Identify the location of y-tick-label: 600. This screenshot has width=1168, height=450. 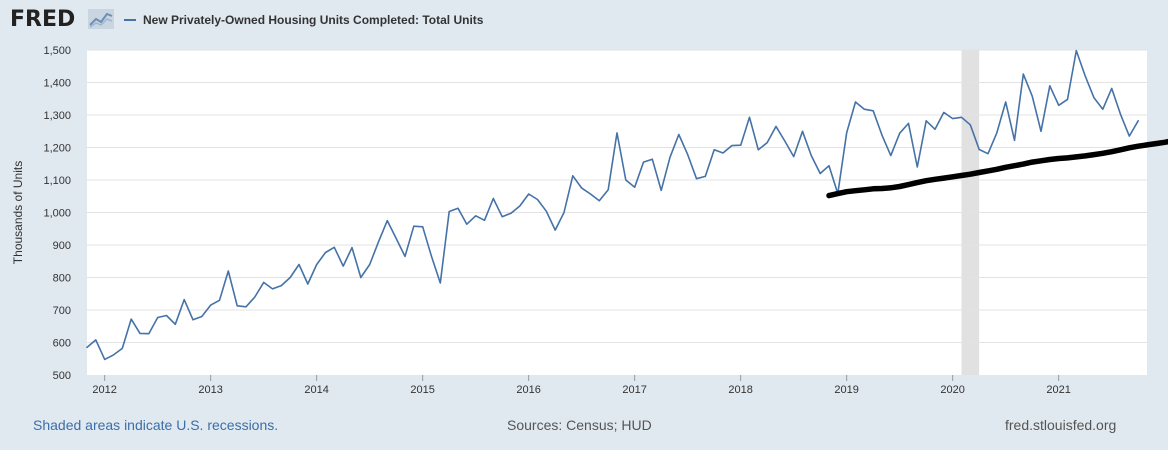
(62, 344).